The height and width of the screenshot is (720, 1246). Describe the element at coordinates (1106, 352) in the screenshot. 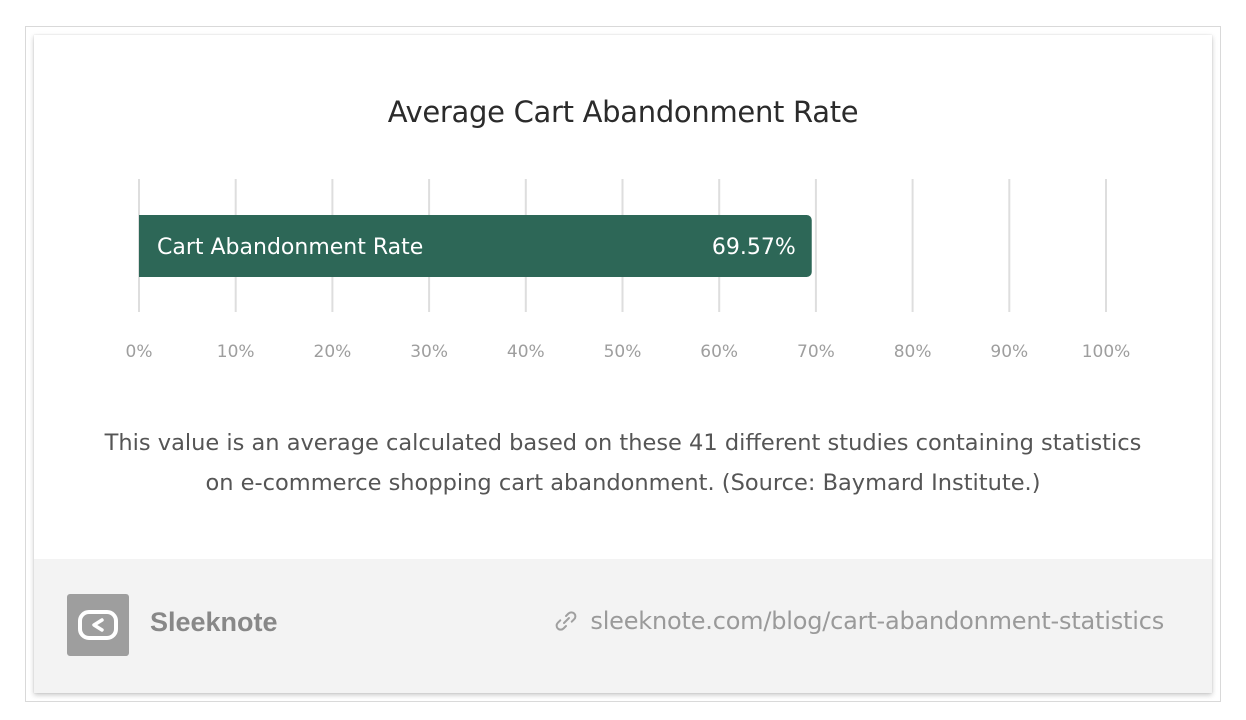

I see `x-tick-label: 100%` at that location.